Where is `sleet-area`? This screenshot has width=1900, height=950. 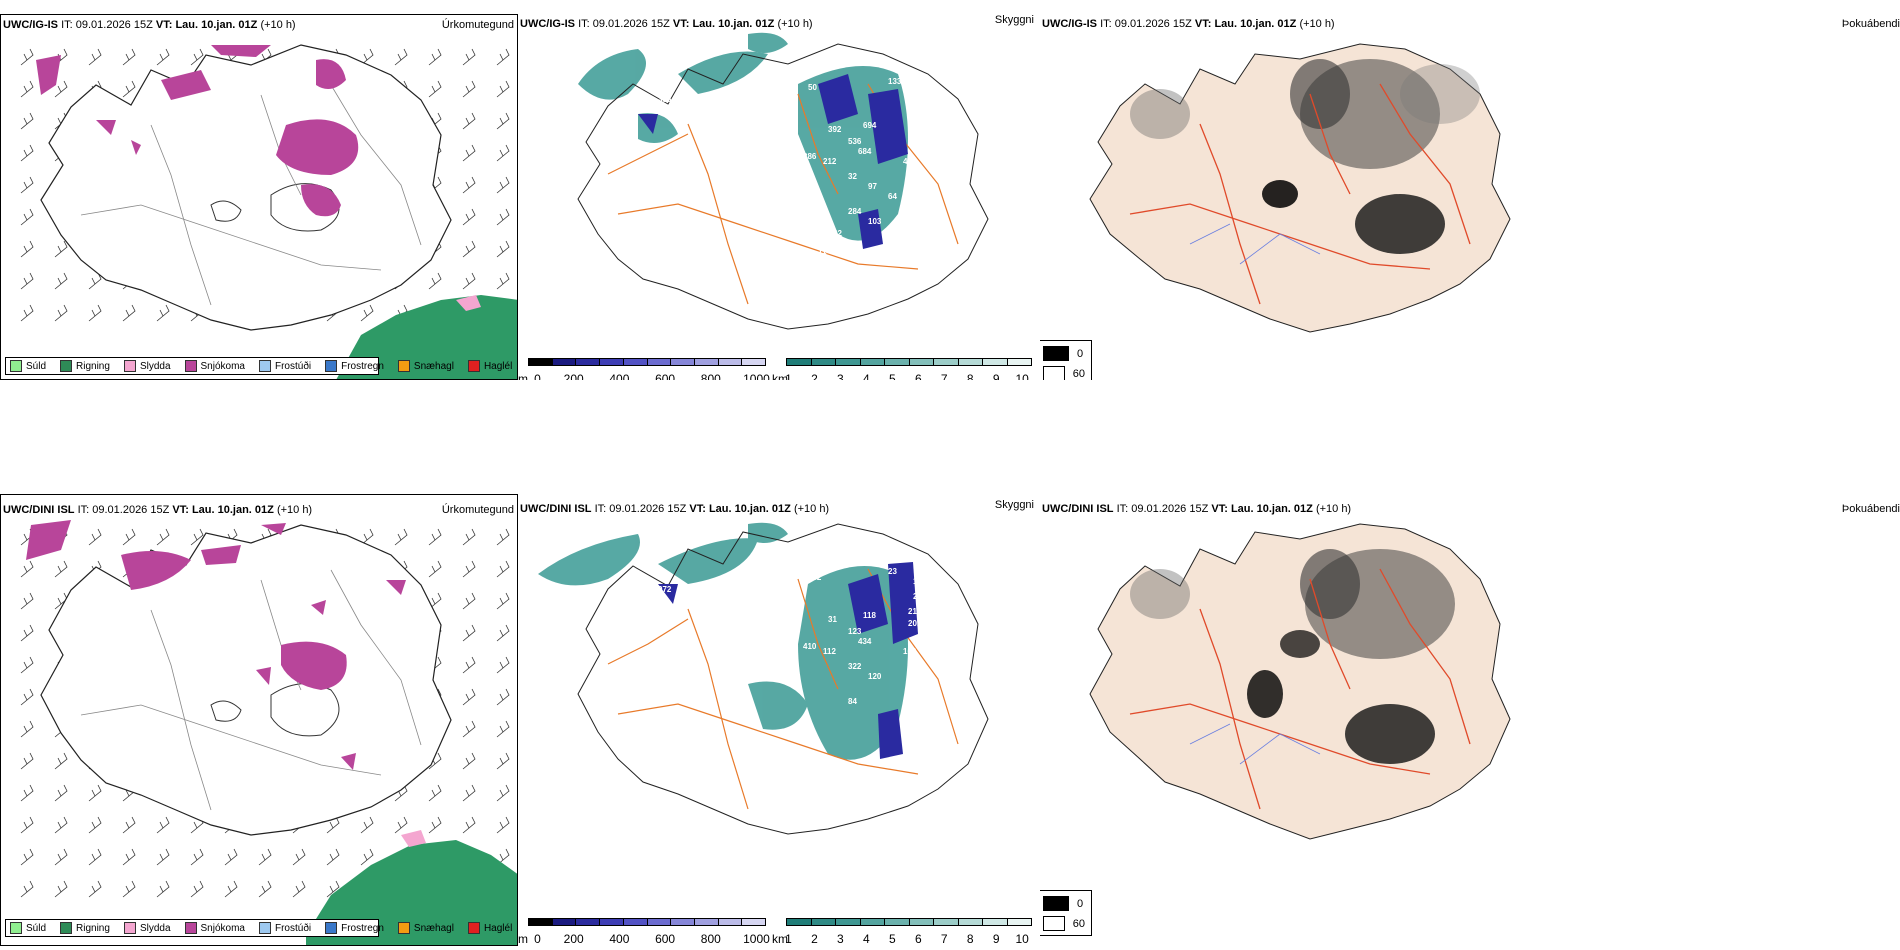 sleet-area is located at coordinates (413, 838).